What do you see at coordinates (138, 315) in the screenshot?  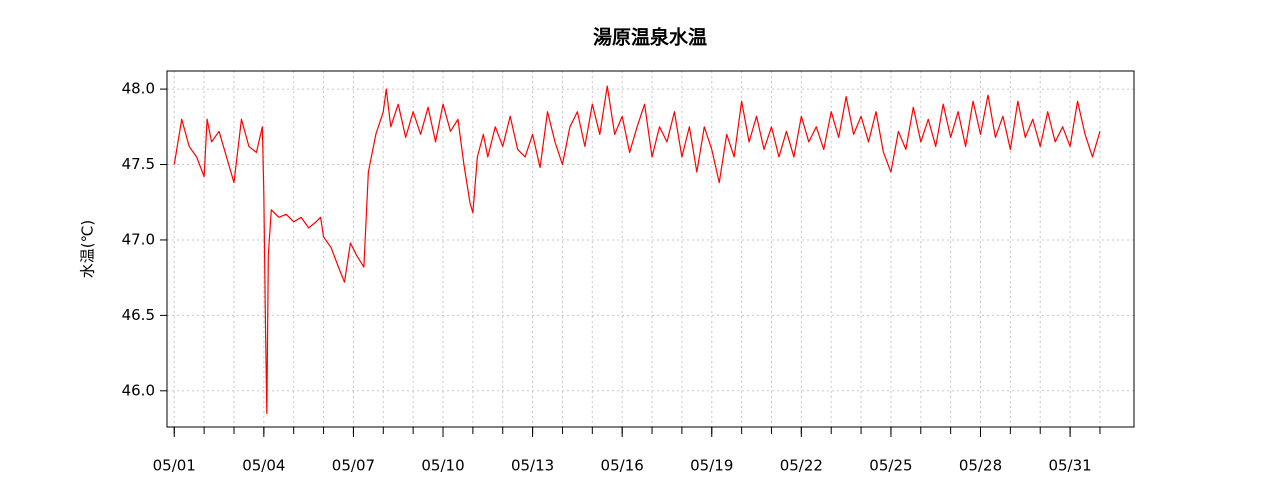 I see `y-tick-label: 46.5` at bounding box center [138, 315].